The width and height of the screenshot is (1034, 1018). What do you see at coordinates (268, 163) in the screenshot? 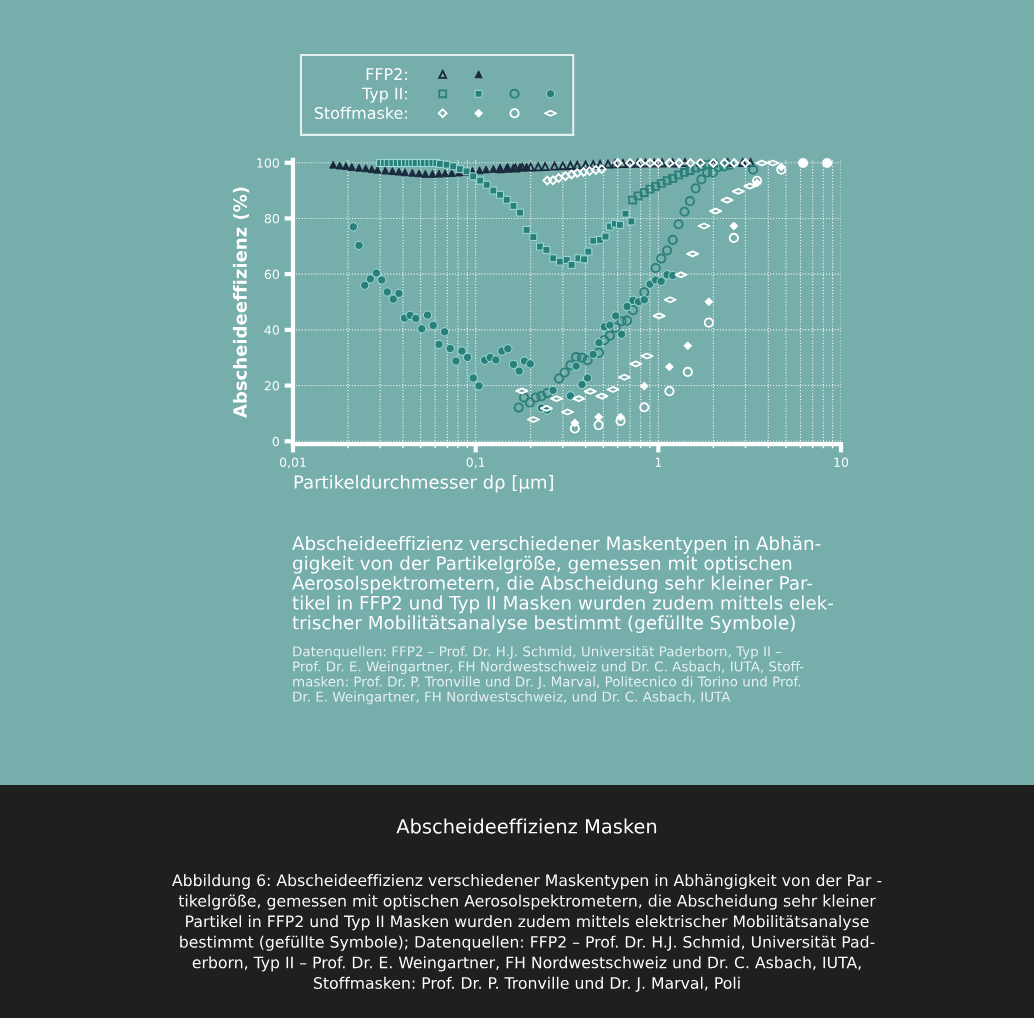
I see `y-tick-label: 100` at bounding box center [268, 163].